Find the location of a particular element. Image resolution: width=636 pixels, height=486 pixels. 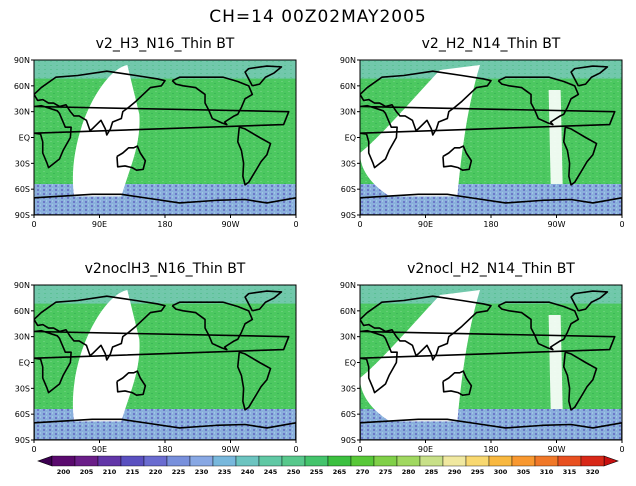

colorbar-label: 210 is located at coordinates (110, 472).